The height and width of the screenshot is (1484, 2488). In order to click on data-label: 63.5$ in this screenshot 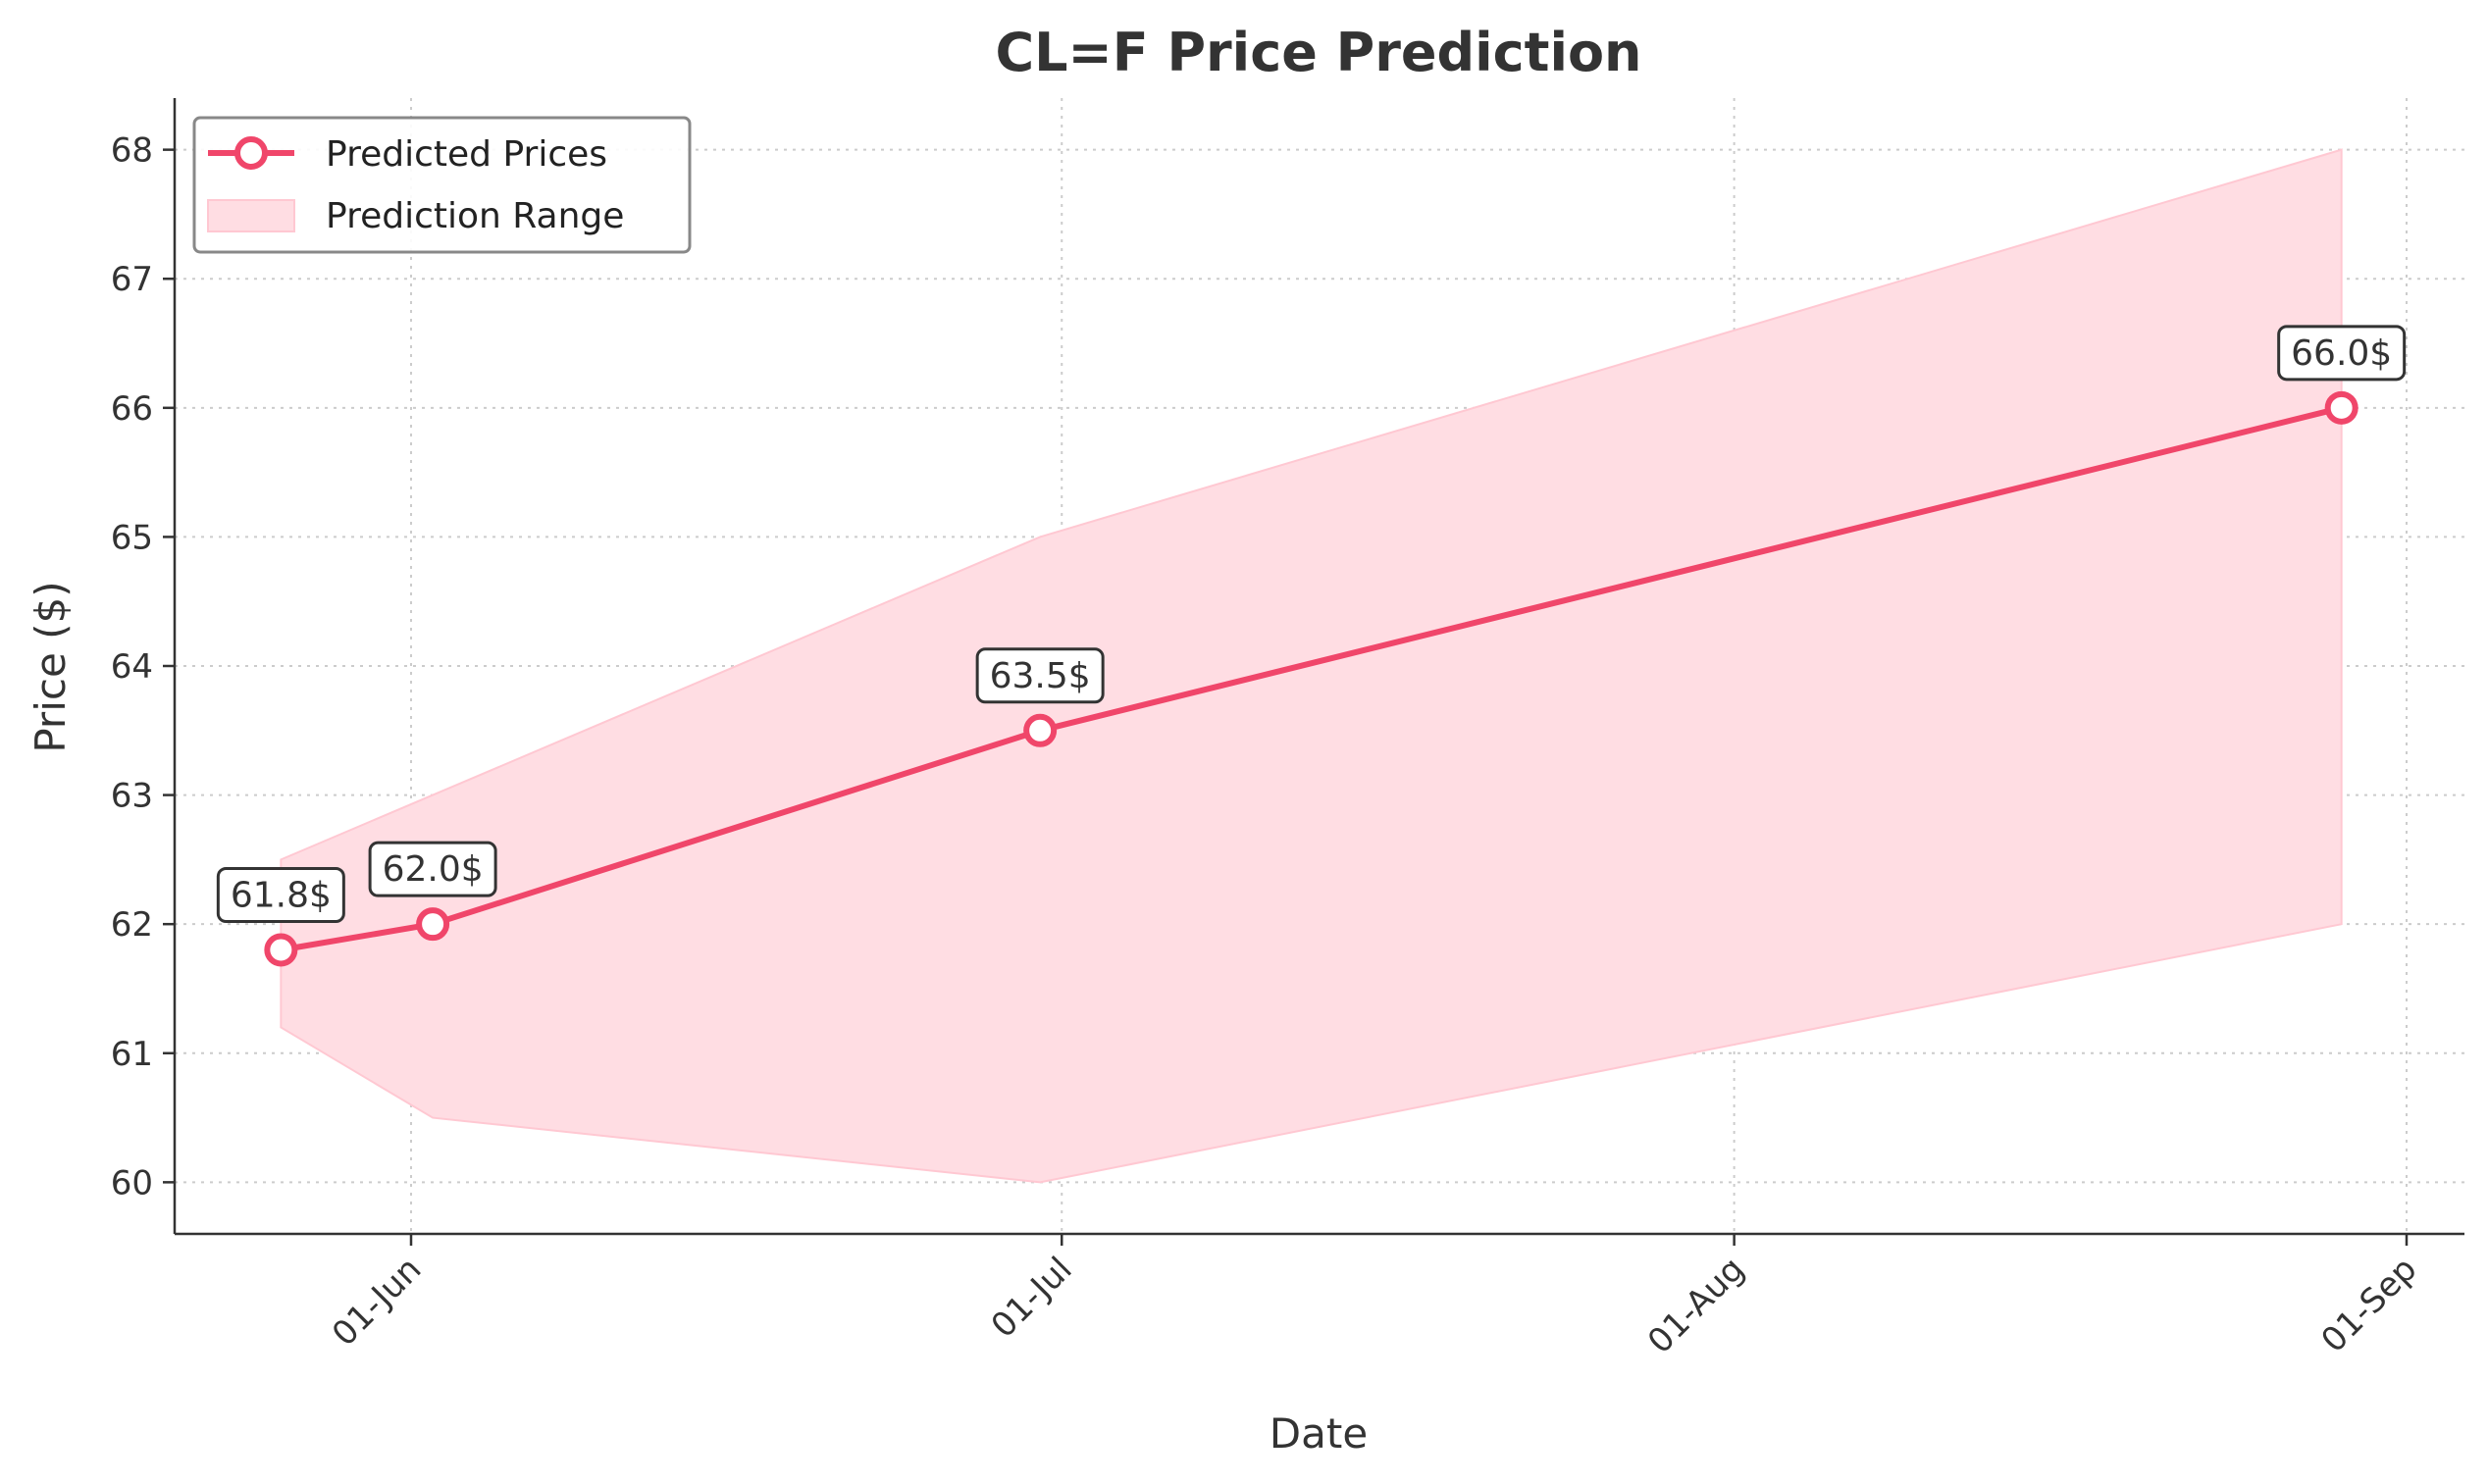, I will do `click(1040, 675)`.